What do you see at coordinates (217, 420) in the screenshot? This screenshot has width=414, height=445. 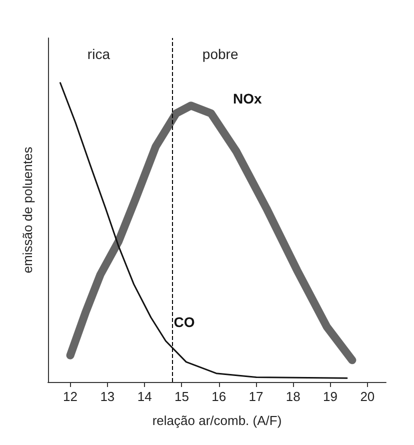 I see `x-axis-title: relação ar/comb. (A/F)` at bounding box center [217, 420].